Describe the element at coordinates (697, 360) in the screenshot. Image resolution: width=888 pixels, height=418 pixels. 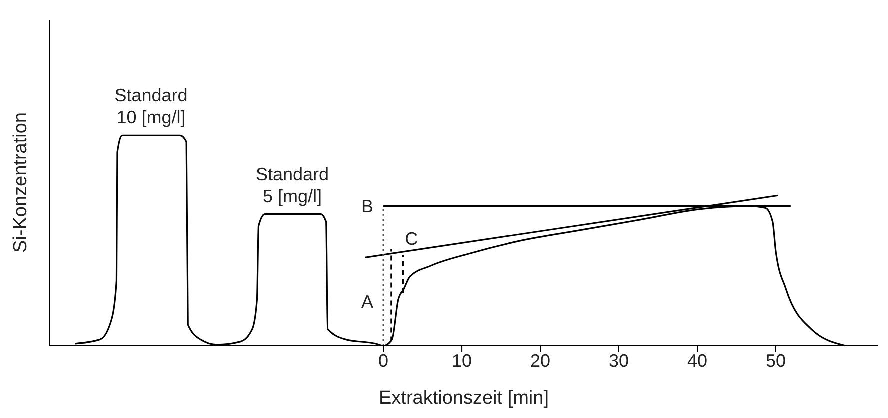
I see `x-tick-label: 40` at that location.